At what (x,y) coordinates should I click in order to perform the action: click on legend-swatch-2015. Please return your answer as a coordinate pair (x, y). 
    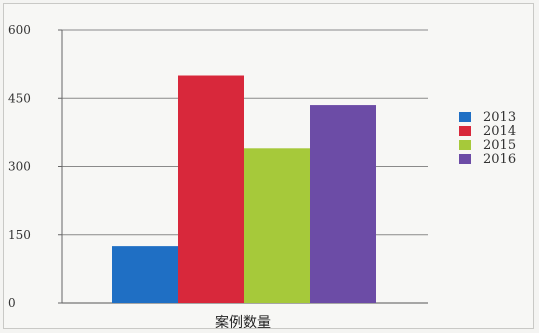
    Looking at the image, I should click on (465, 145).